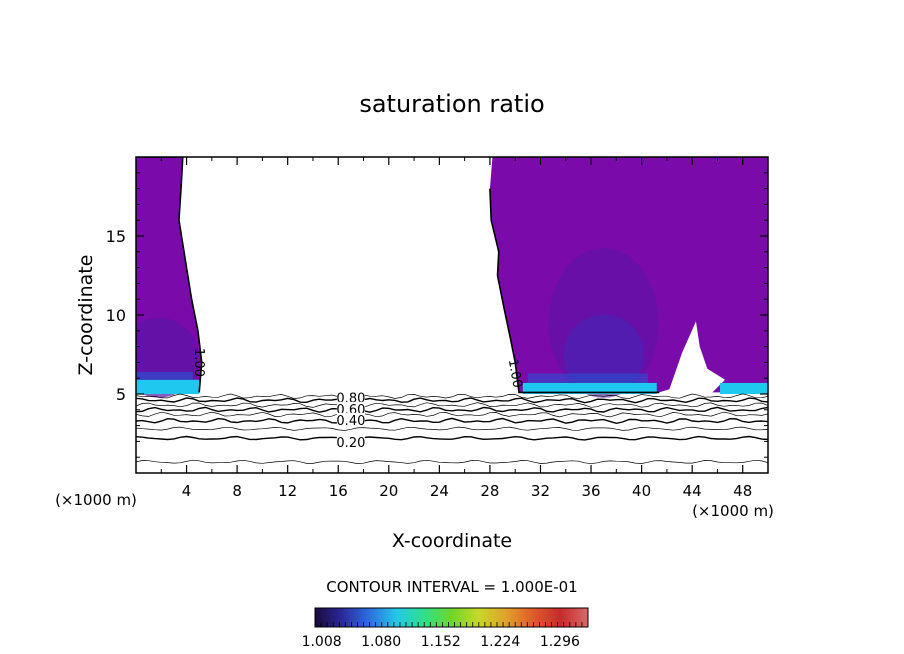  Describe the element at coordinates (452, 400) in the screenshot. I see `contour-line-0.80` at that location.